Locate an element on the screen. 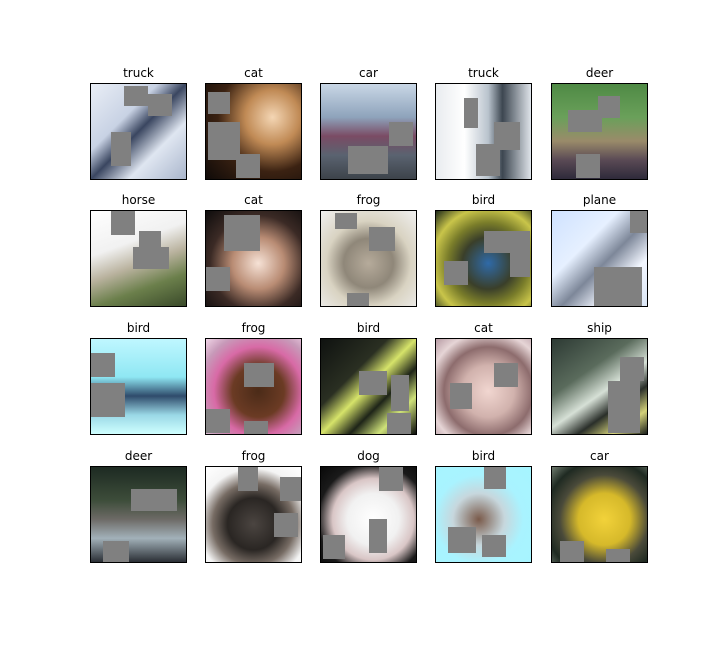  grid-cell: ship is located at coordinates (599, 377).